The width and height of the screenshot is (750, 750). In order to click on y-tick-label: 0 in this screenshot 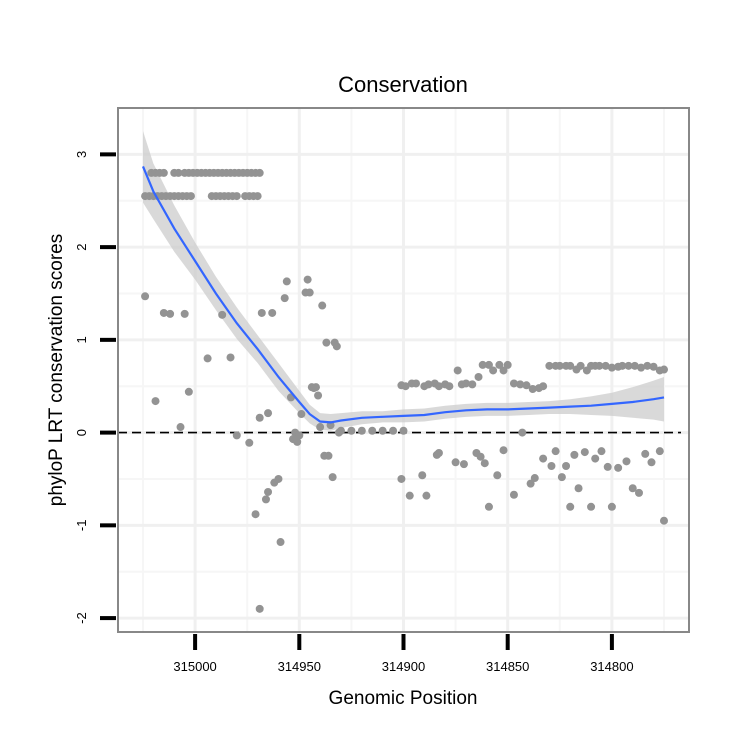, I will do `click(81, 432)`.